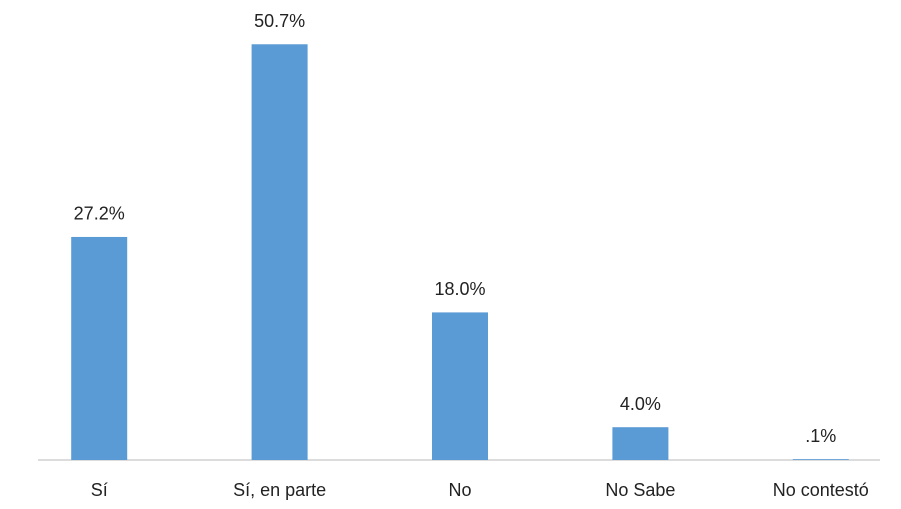 The height and width of the screenshot is (509, 901). What do you see at coordinates (99, 490) in the screenshot?
I see `x-tick-label: Sí` at bounding box center [99, 490].